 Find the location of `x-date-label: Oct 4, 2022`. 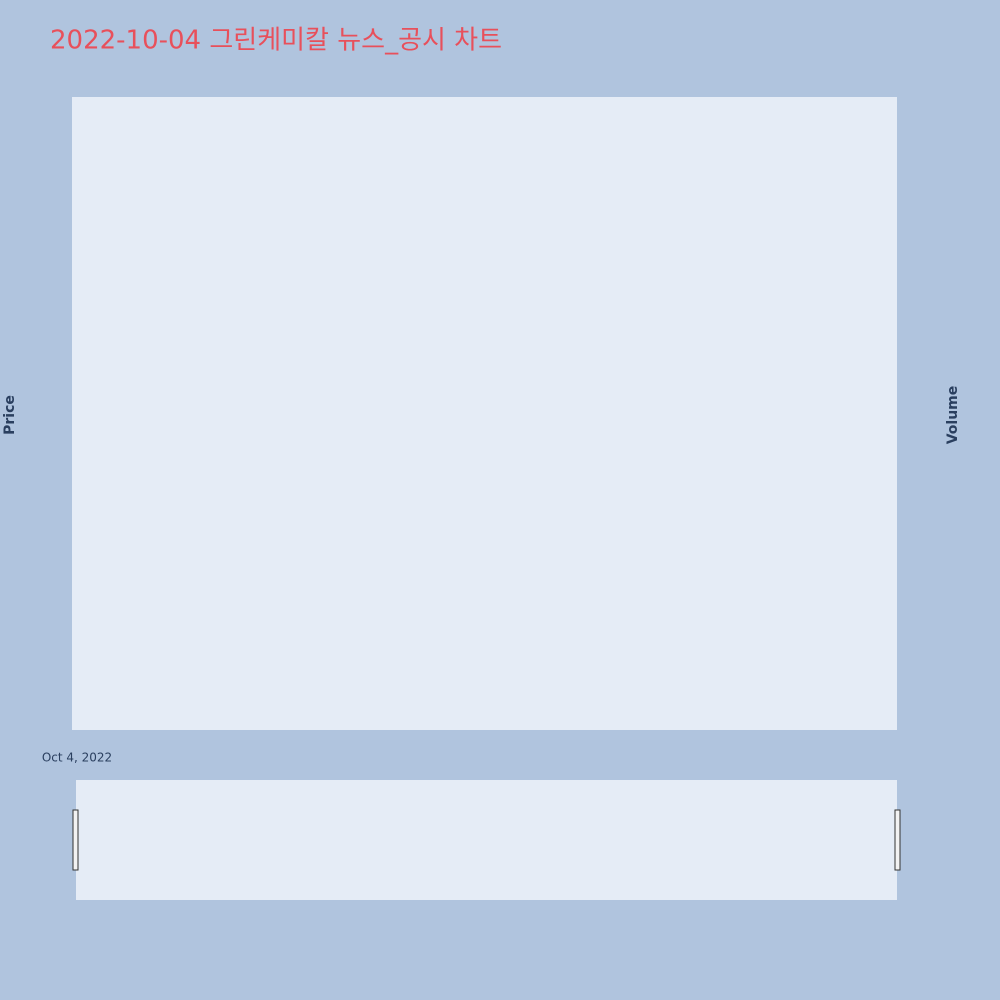

x-date-label: Oct 4, 2022 is located at coordinates (77, 758).